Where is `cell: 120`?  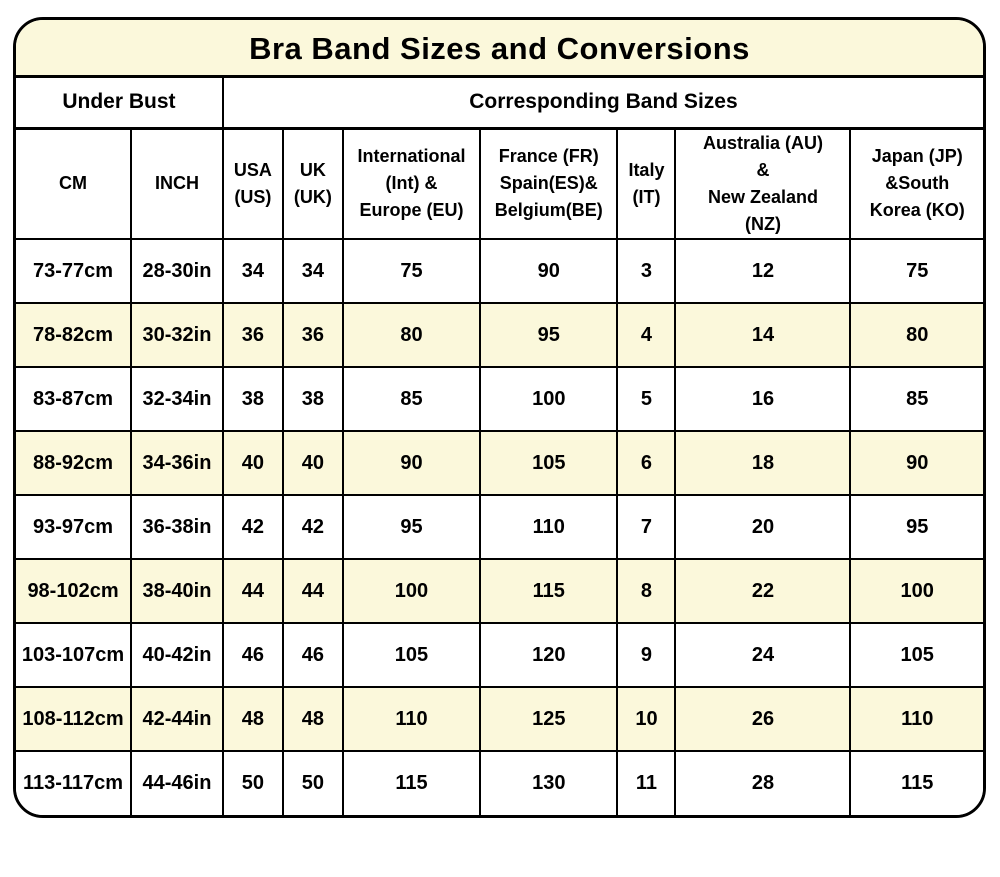 cell: 120 is located at coordinates (549, 655).